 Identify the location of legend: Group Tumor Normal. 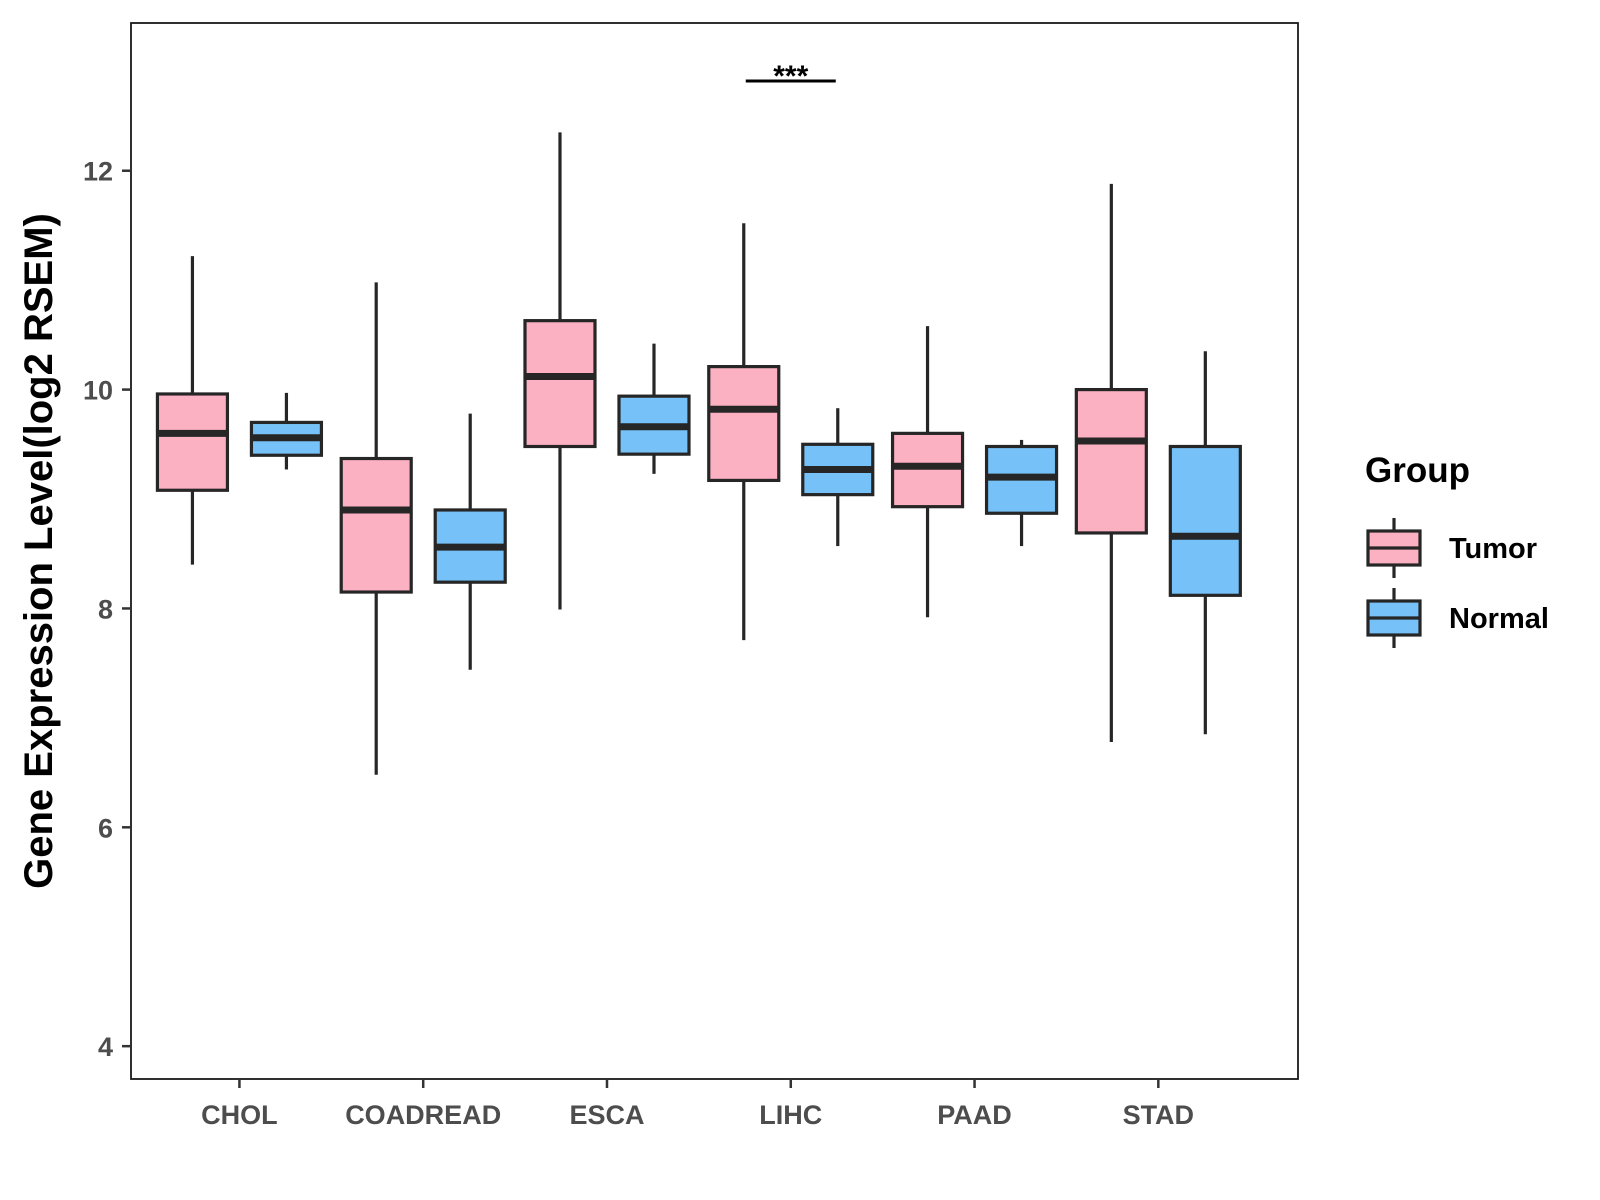
(1457, 549).